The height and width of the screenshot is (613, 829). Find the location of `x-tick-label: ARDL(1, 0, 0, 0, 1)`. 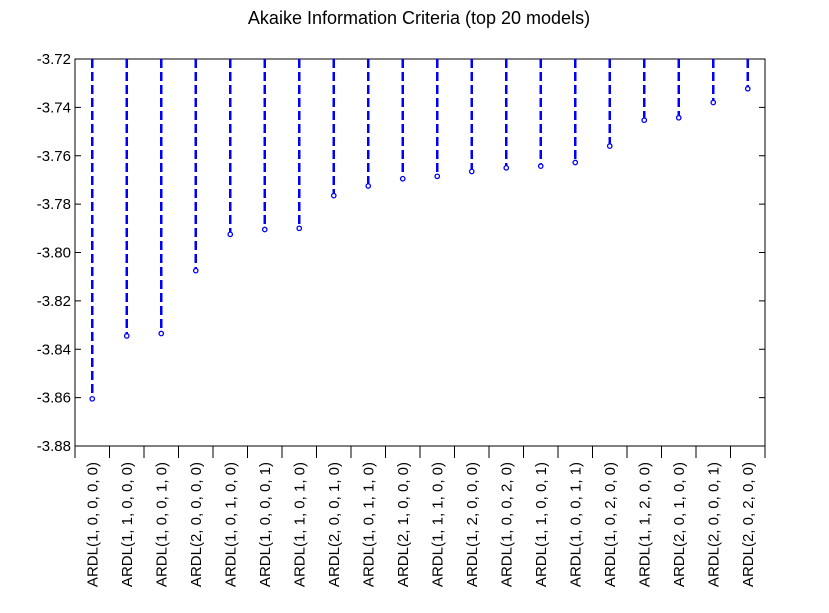

x-tick-label: ARDL(1, 0, 0, 0, 1) is located at coordinates (265, 524).